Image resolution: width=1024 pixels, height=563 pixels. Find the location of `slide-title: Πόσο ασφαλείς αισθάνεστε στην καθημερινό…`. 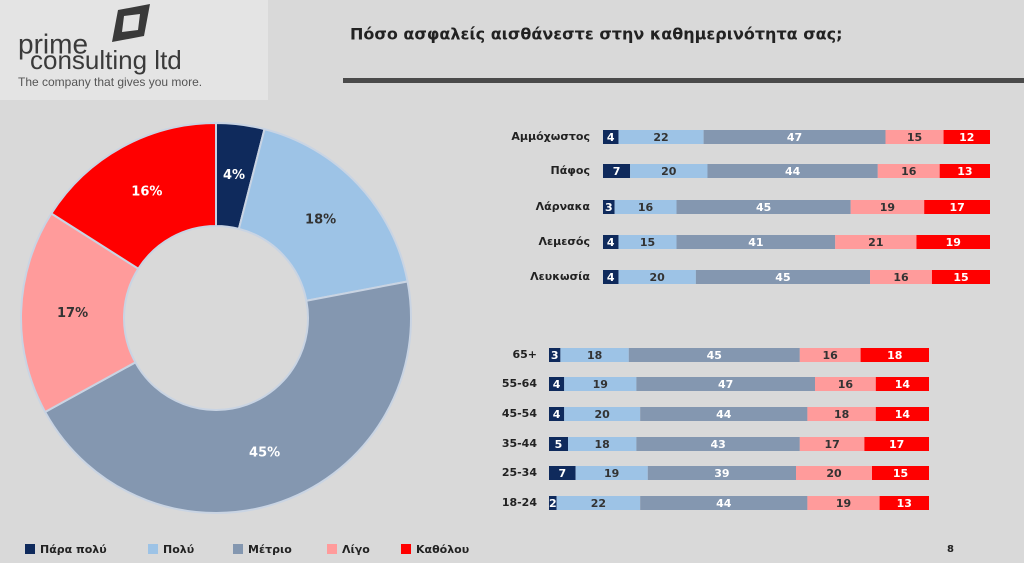

slide-title: Πόσο ασφαλείς αισθάνεστε στην καθημερινό… is located at coordinates (596, 34).